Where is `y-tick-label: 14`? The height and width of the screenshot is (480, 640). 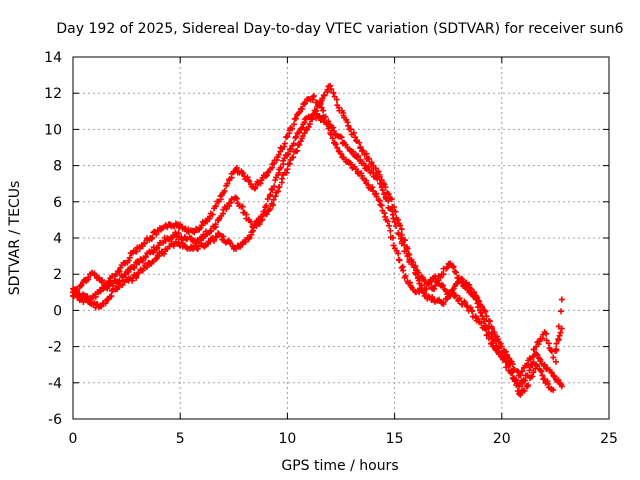
y-tick-label: 14 is located at coordinates (53, 58).